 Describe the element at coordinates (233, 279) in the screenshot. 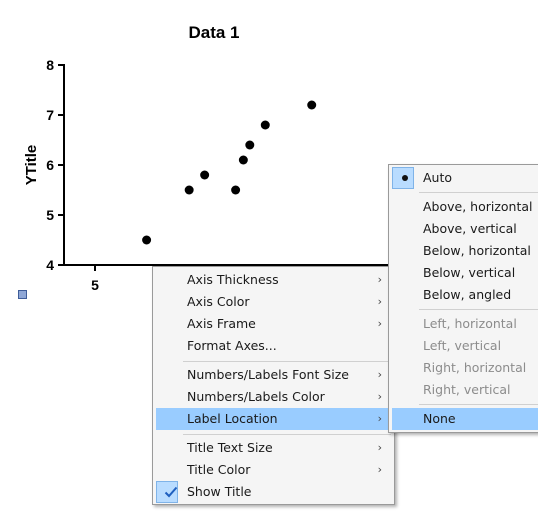

I see `menu-item-label: Axis Thickness` at that location.